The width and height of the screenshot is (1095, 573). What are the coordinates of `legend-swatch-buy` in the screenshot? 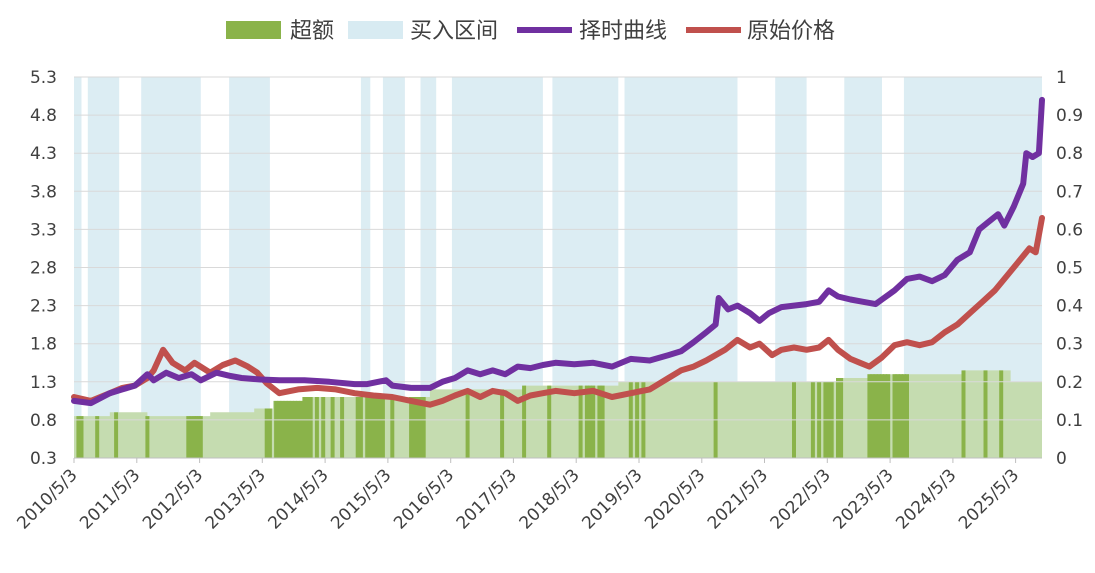 It's located at (375, 30).